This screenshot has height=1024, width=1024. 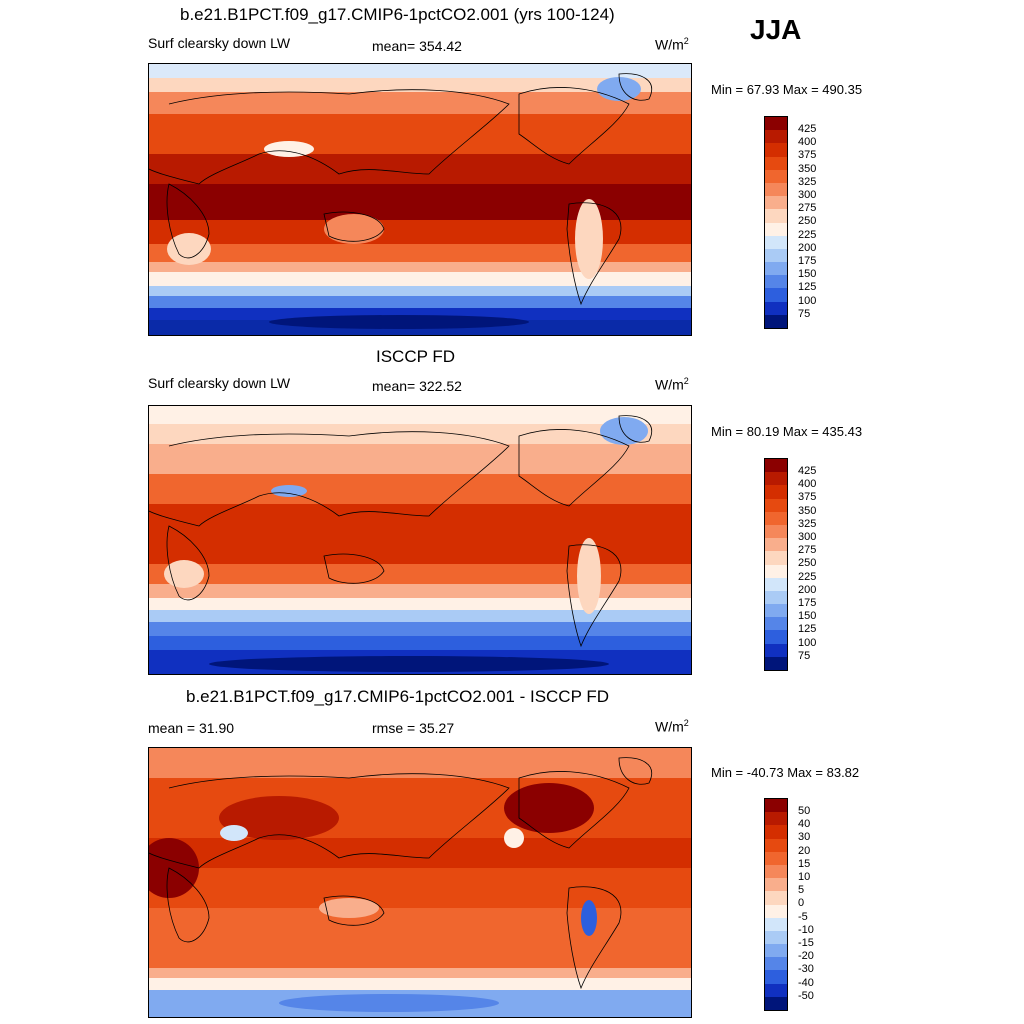 What do you see at coordinates (806, 956) in the screenshot?
I see `colorbar-label: -20` at bounding box center [806, 956].